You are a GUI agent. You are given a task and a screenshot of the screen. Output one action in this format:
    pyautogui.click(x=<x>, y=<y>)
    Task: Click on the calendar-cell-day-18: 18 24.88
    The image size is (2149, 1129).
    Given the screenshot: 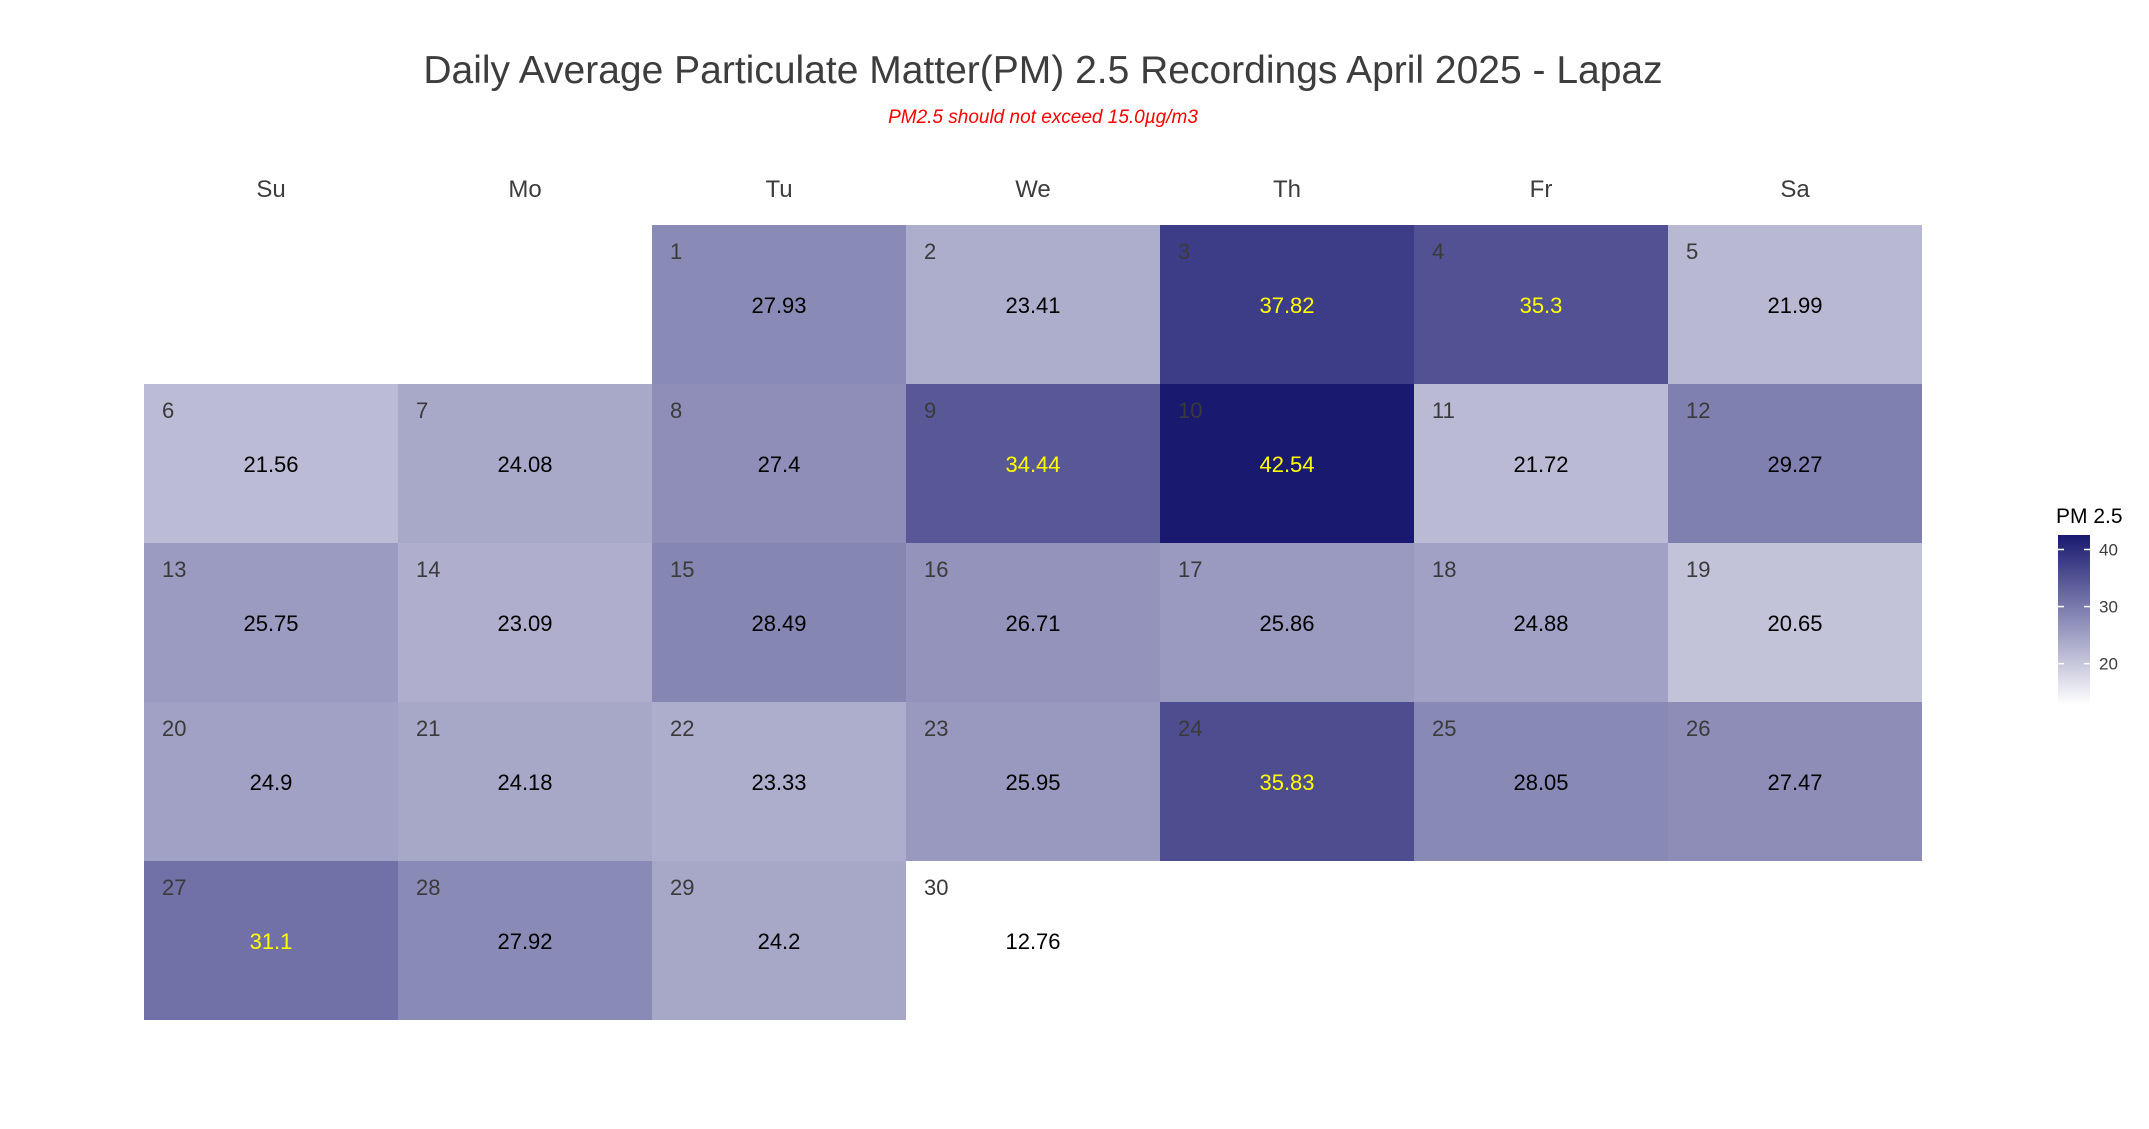 What is the action you would take?
    pyautogui.click(x=1541, y=622)
    